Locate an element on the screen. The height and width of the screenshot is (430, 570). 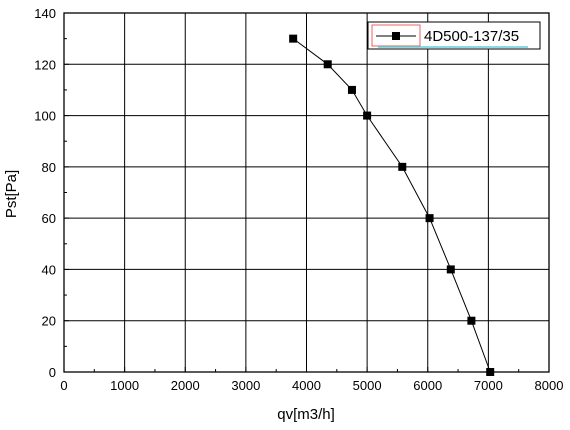
x-tick-label: 5000 is located at coordinates (367, 385).